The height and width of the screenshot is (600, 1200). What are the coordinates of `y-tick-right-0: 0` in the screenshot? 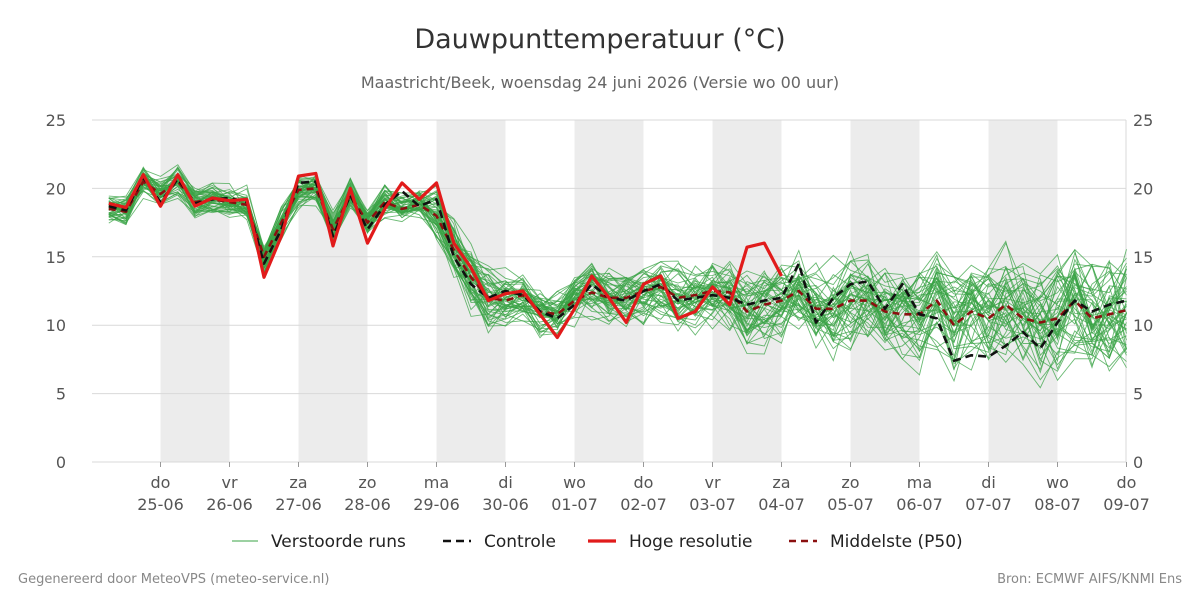 It's located at (1138, 462).